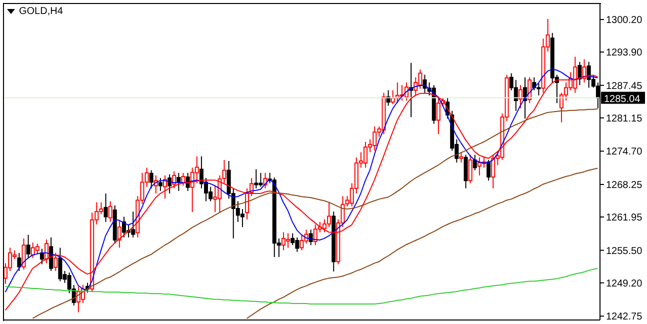  I want to click on y-tick-label: 1300.20, so click(624, 20).